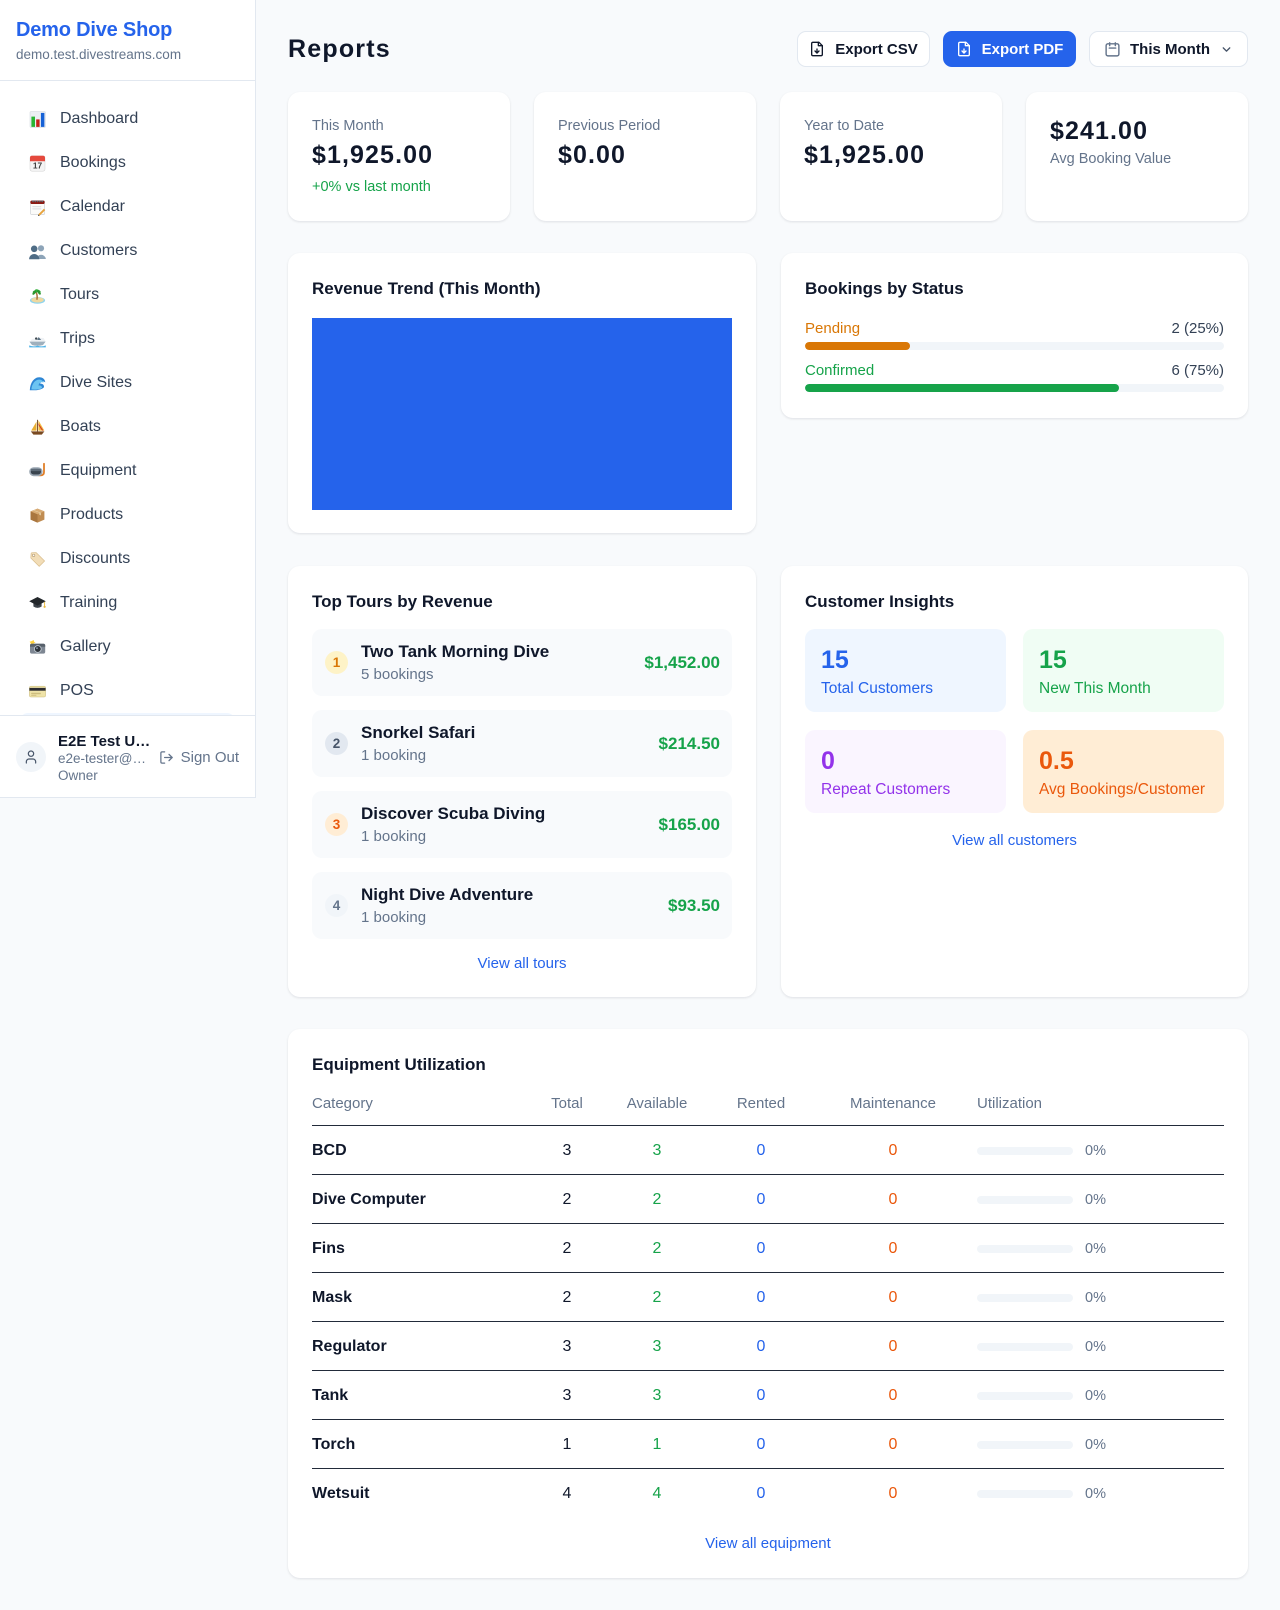 Image resolution: width=1280 pixels, height=1610 pixels. I want to click on svg-text: 17, so click(38, 165).